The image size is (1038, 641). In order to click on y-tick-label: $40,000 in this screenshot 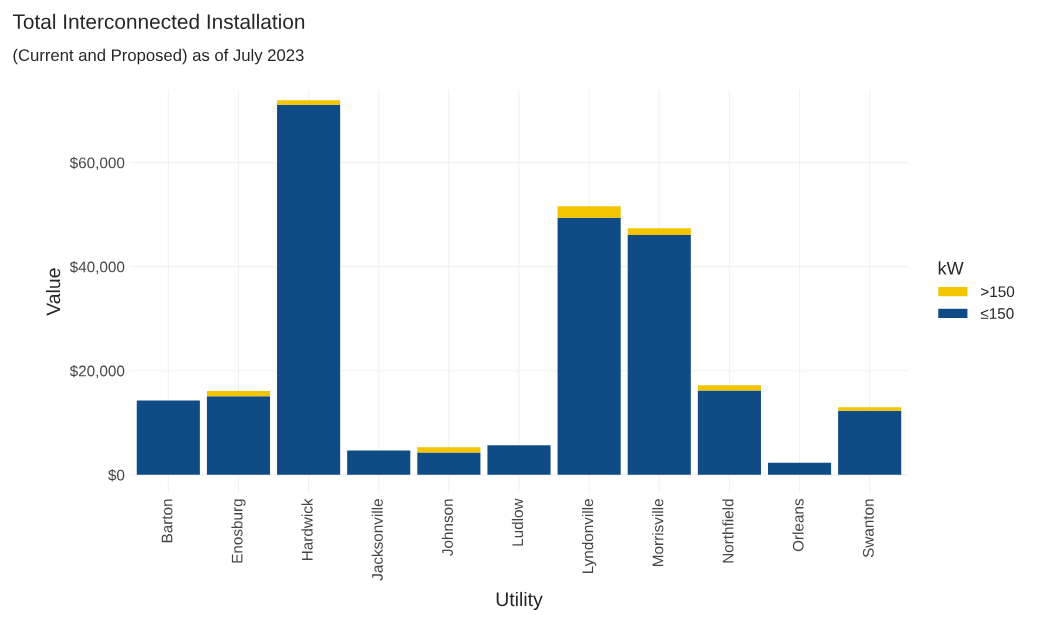, I will do `click(97, 267)`.